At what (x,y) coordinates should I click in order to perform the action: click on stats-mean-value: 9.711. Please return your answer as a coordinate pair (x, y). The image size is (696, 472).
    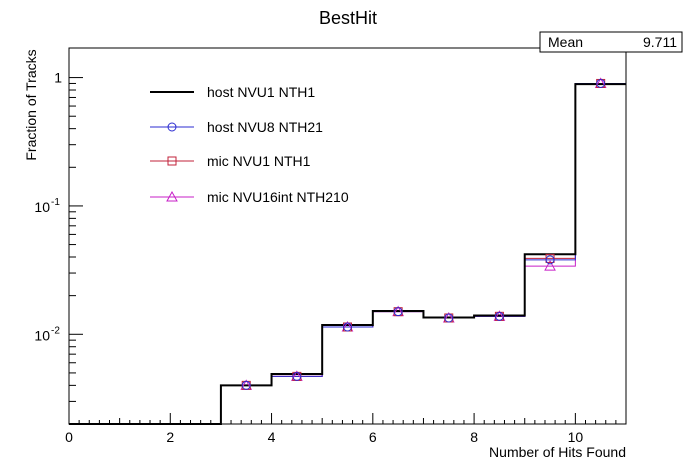
    Looking at the image, I should click on (660, 42).